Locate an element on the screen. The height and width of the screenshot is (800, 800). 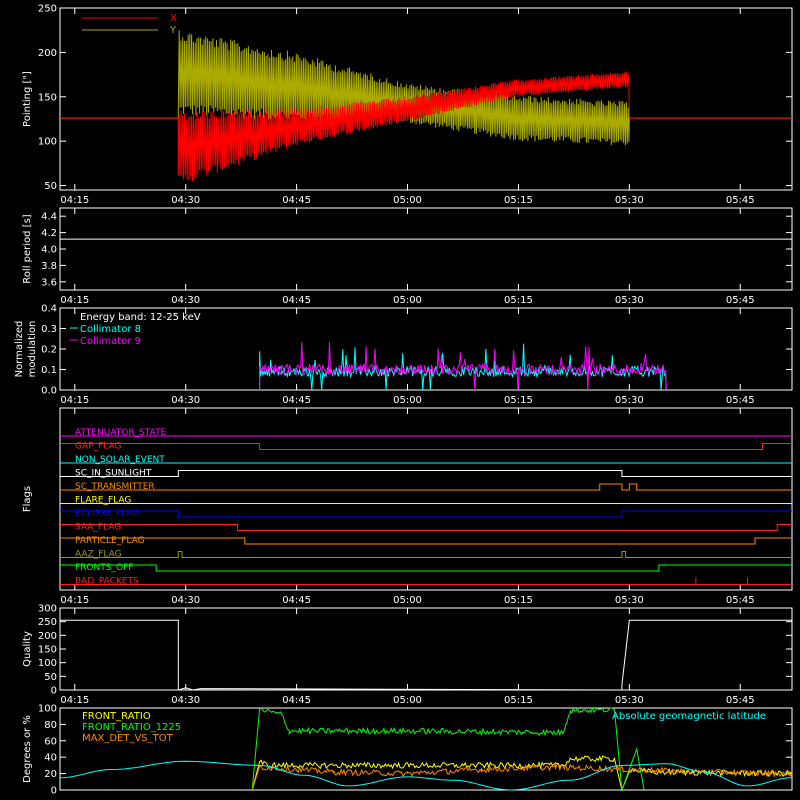
legend-label: FRONT_RATIO_1225 is located at coordinates (131, 727).